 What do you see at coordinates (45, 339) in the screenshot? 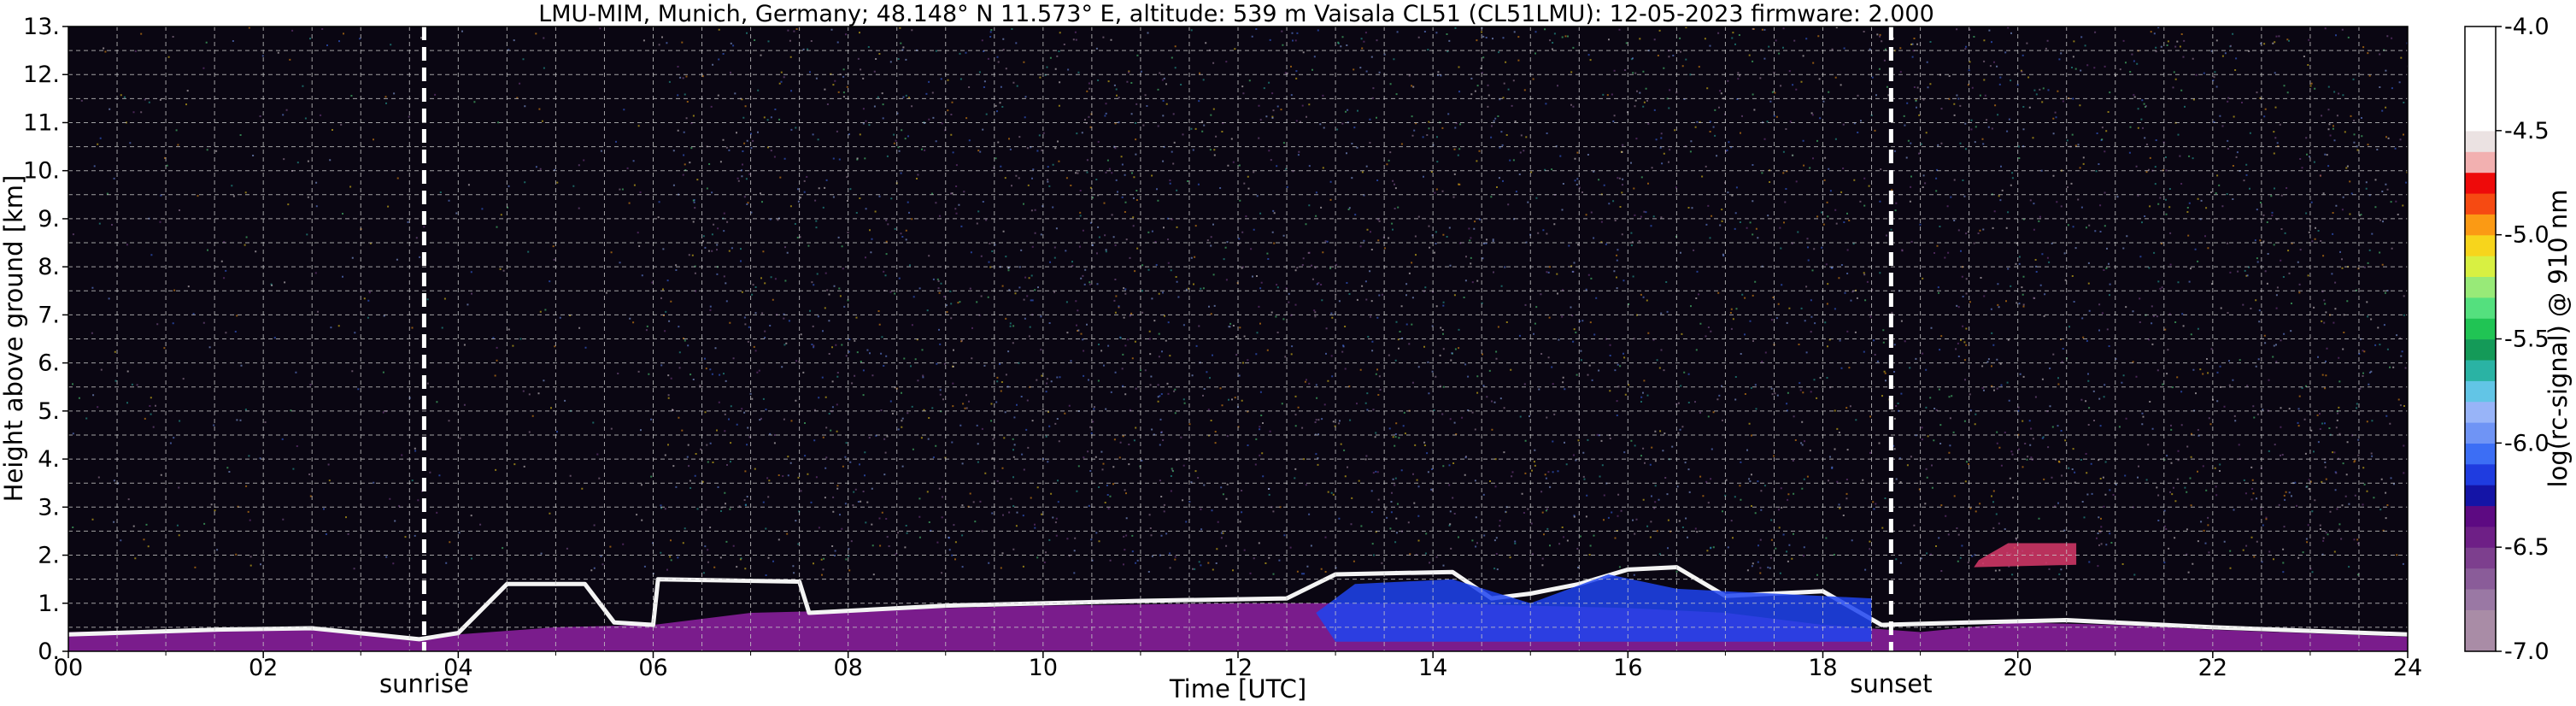
I see `y-axis: 0. 1. 2. 3. 4. 5. 6. 7. 8. 9. 10. 11. 12. 13.` at bounding box center [45, 339].